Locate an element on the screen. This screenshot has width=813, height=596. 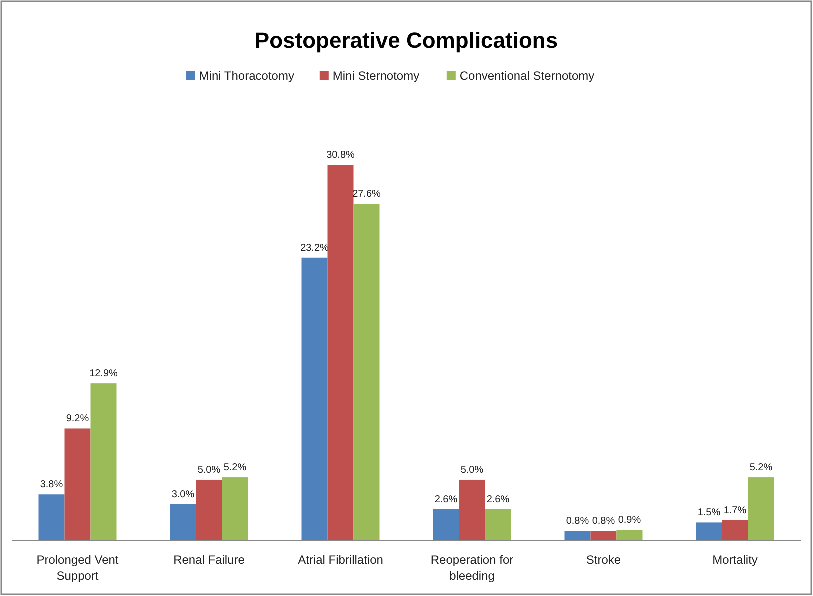
x-tick-label: Stroke is located at coordinates (604, 560).